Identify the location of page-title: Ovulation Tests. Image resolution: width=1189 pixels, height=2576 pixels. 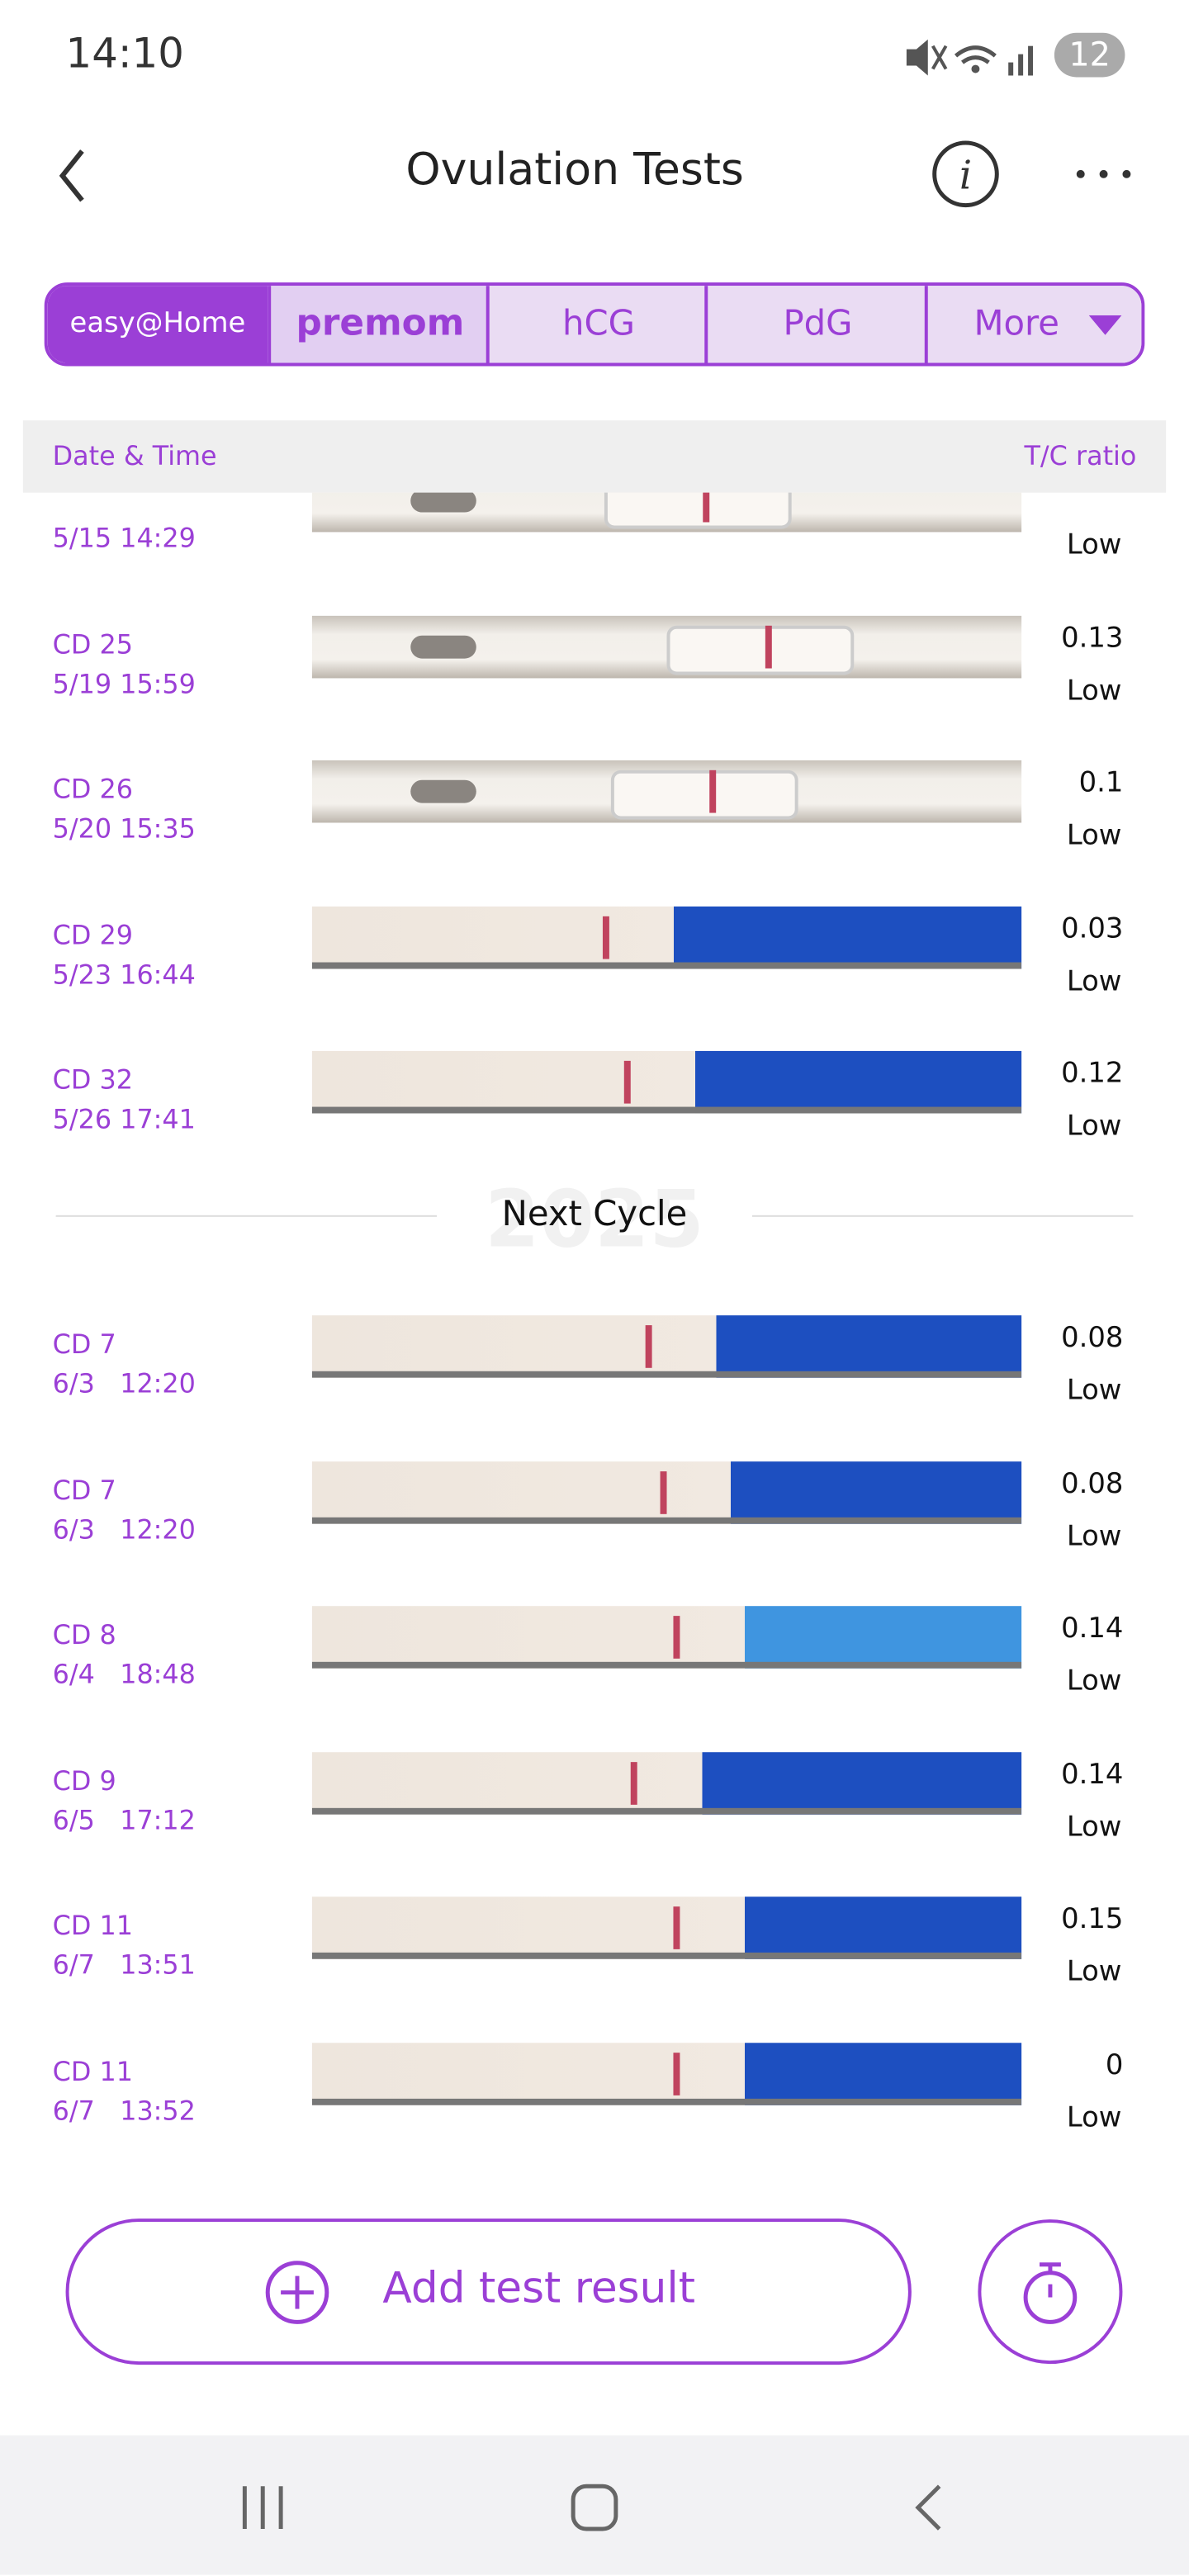
(574, 170).